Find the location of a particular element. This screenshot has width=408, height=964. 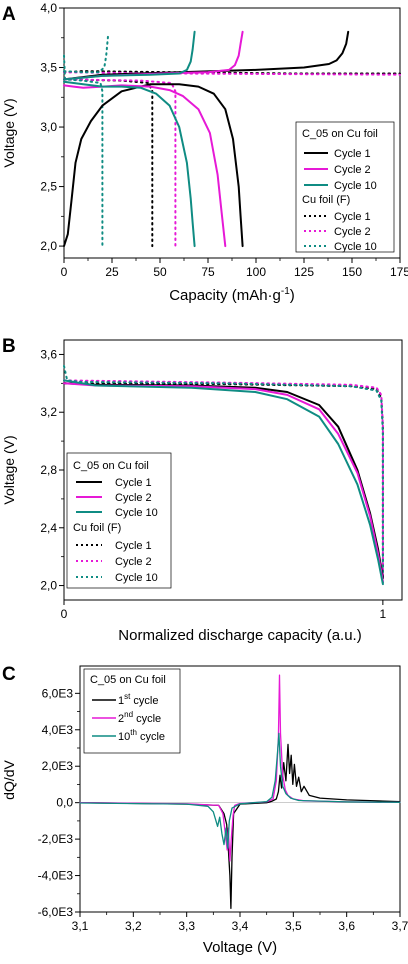

panel-b-legend-label-cu-cycle1: Cycle 1 is located at coordinates (133, 546).